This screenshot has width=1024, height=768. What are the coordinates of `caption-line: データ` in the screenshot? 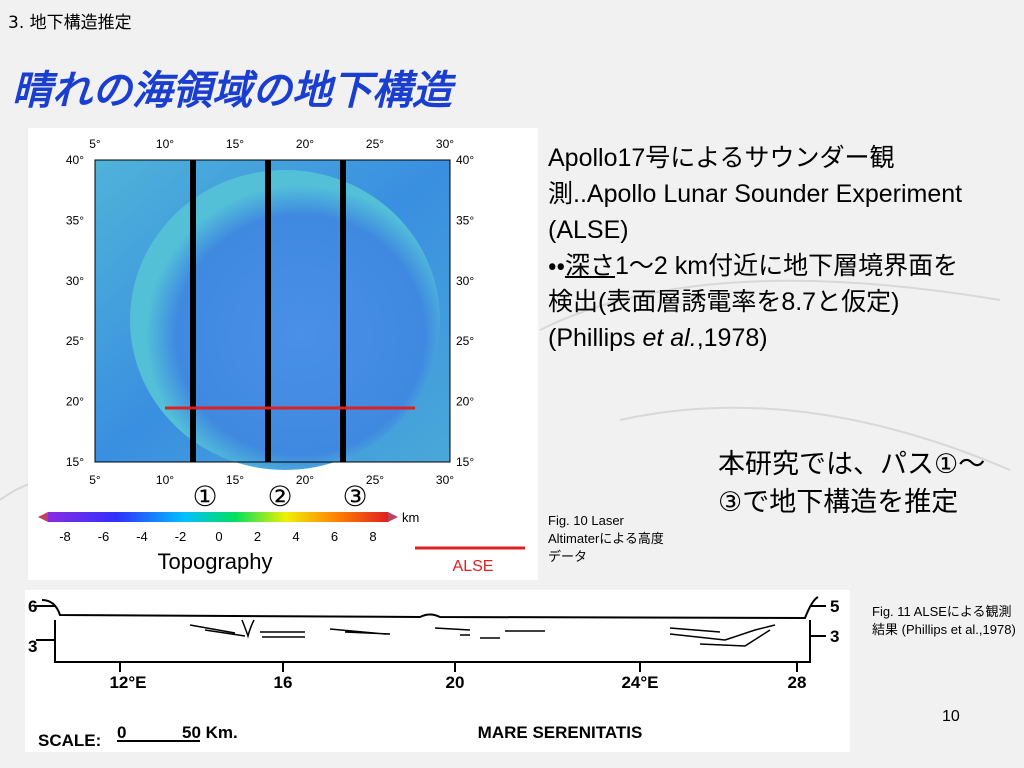 It's located at (568, 556).